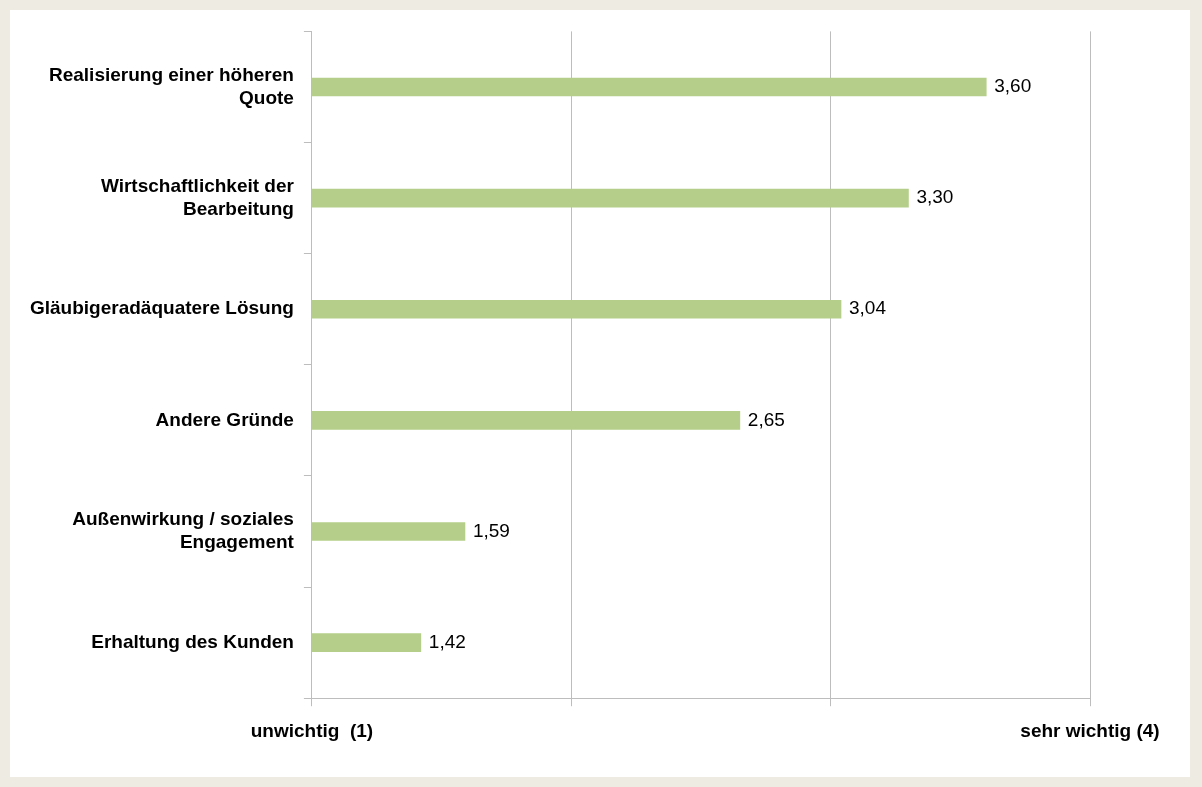 This screenshot has width=1202, height=787. I want to click on y-tick-label: Außenwirkung / soziales Engagement, so click(183, 530).